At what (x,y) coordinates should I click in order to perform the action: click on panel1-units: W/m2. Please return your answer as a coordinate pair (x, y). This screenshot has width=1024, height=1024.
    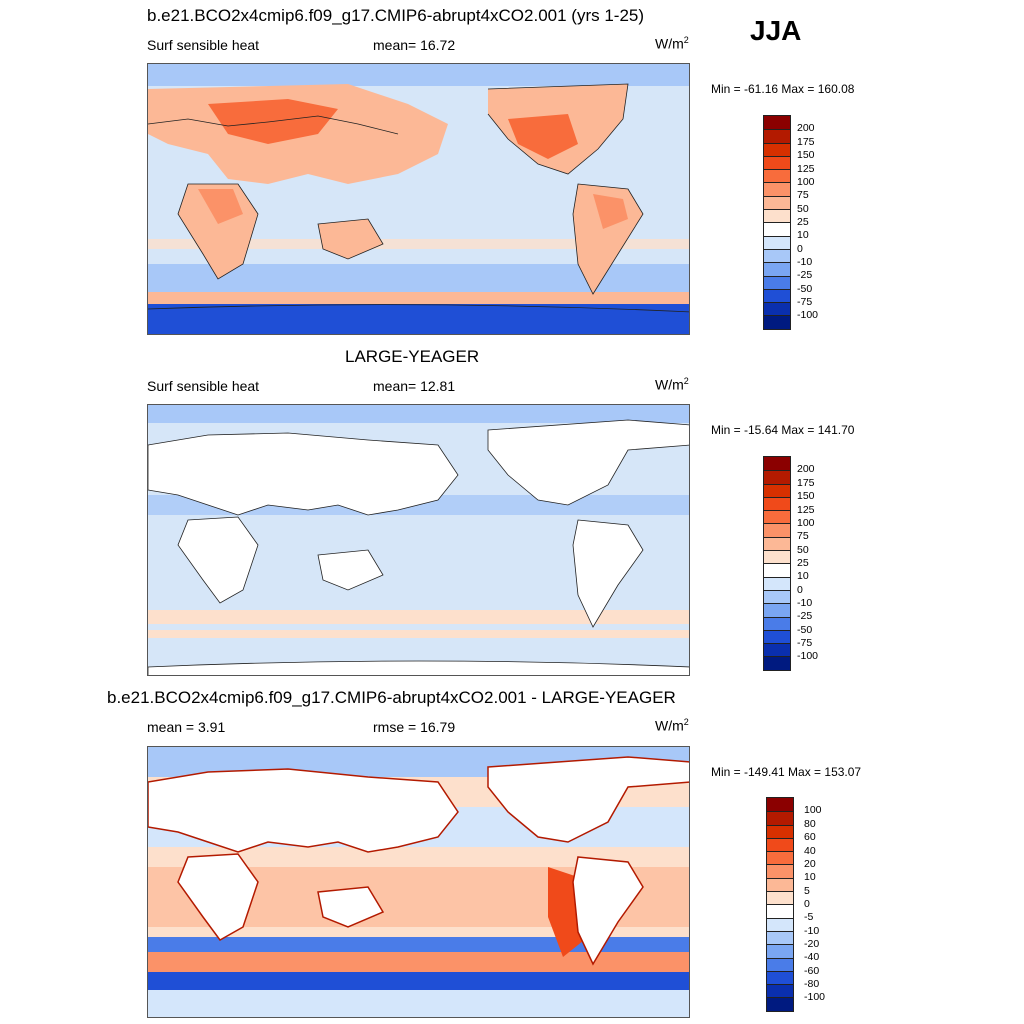
    Looking at the image, I should click on (672, 43).